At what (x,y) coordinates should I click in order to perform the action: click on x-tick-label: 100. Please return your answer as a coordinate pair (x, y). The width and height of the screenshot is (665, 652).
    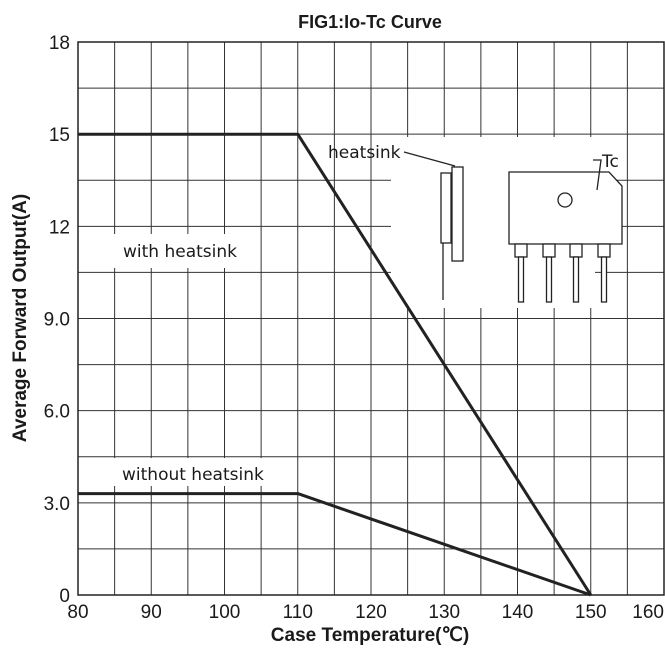
    Looking at the image, I should click on (225, 612).